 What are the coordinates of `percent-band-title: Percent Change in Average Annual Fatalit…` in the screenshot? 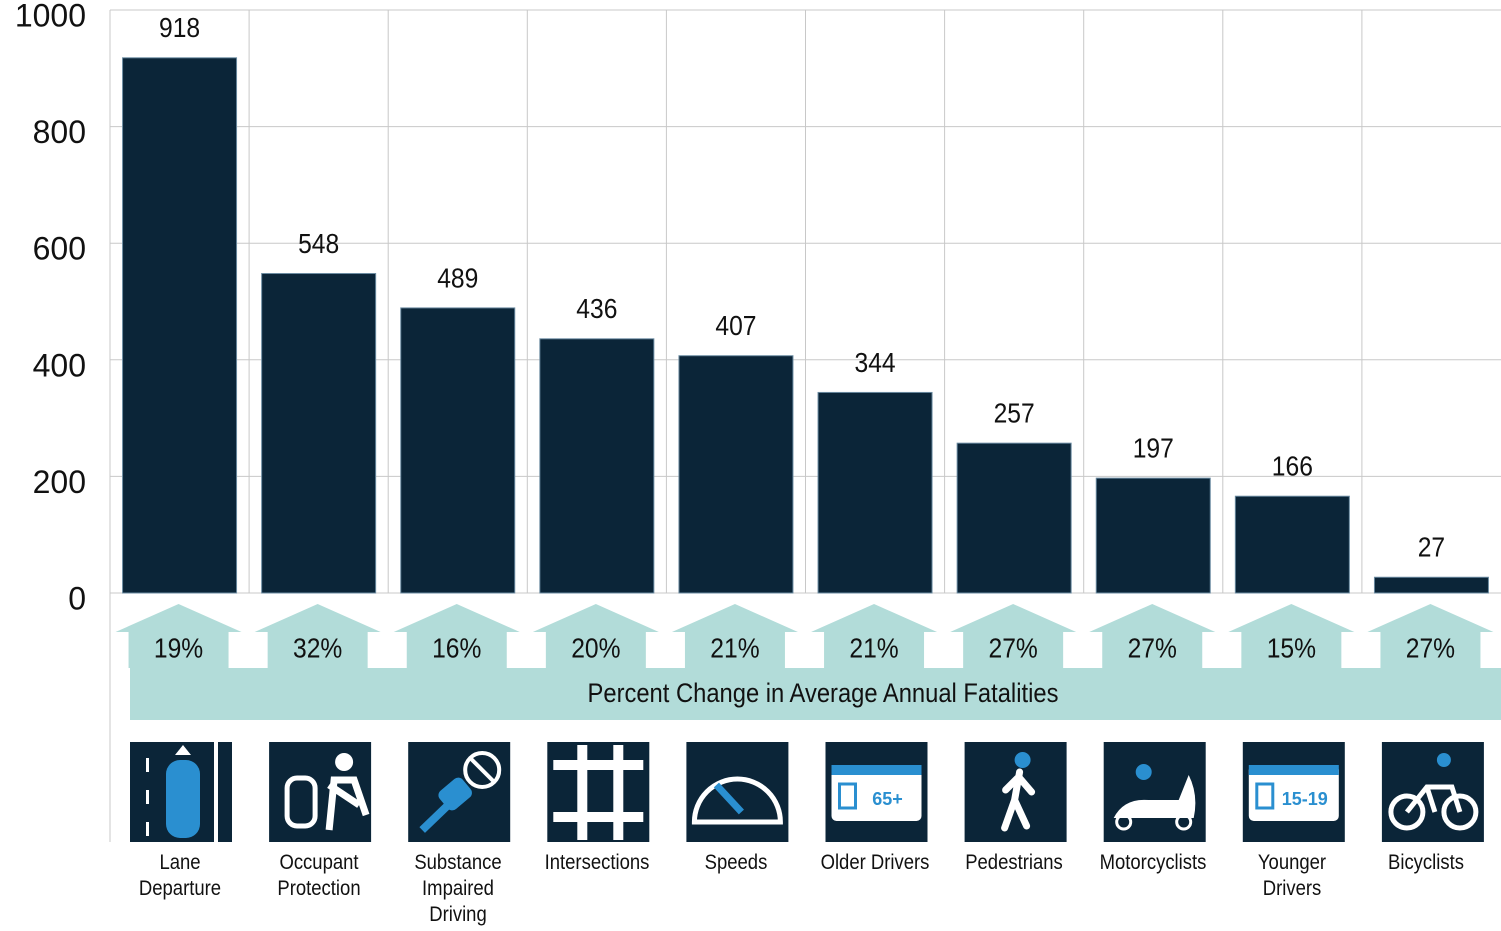 It's located at (823, 694).